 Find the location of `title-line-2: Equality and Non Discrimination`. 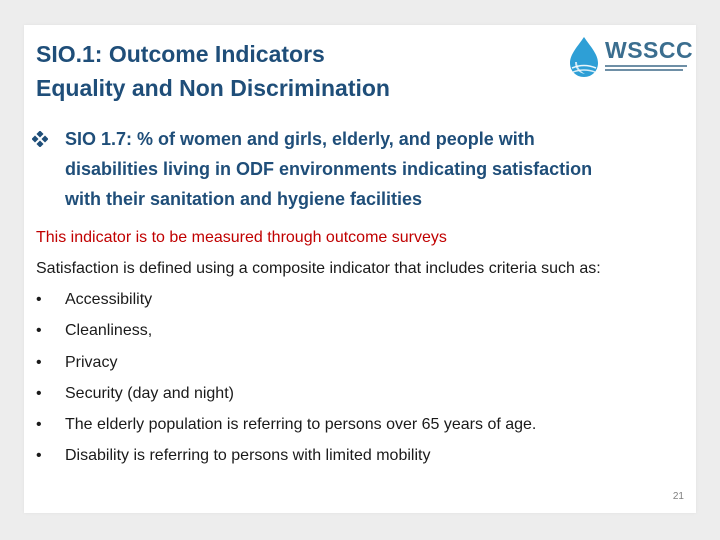

title-line-2: Equality and Non Discrimination is located at coordinates (213, 88).